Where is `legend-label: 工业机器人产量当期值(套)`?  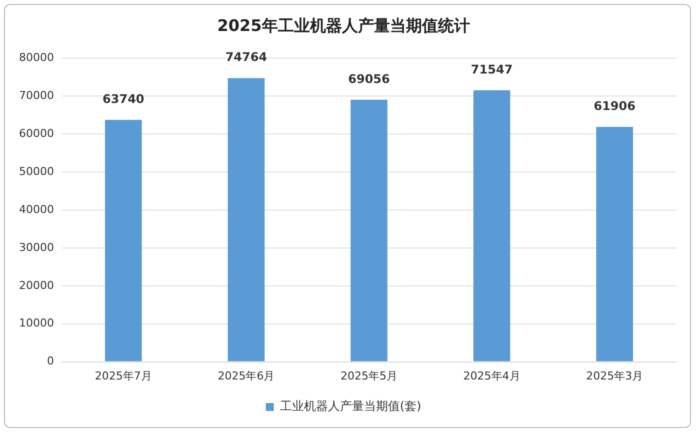
legend-label: 工业机器人产量当期值(套) is located at coordinates (351, 406).